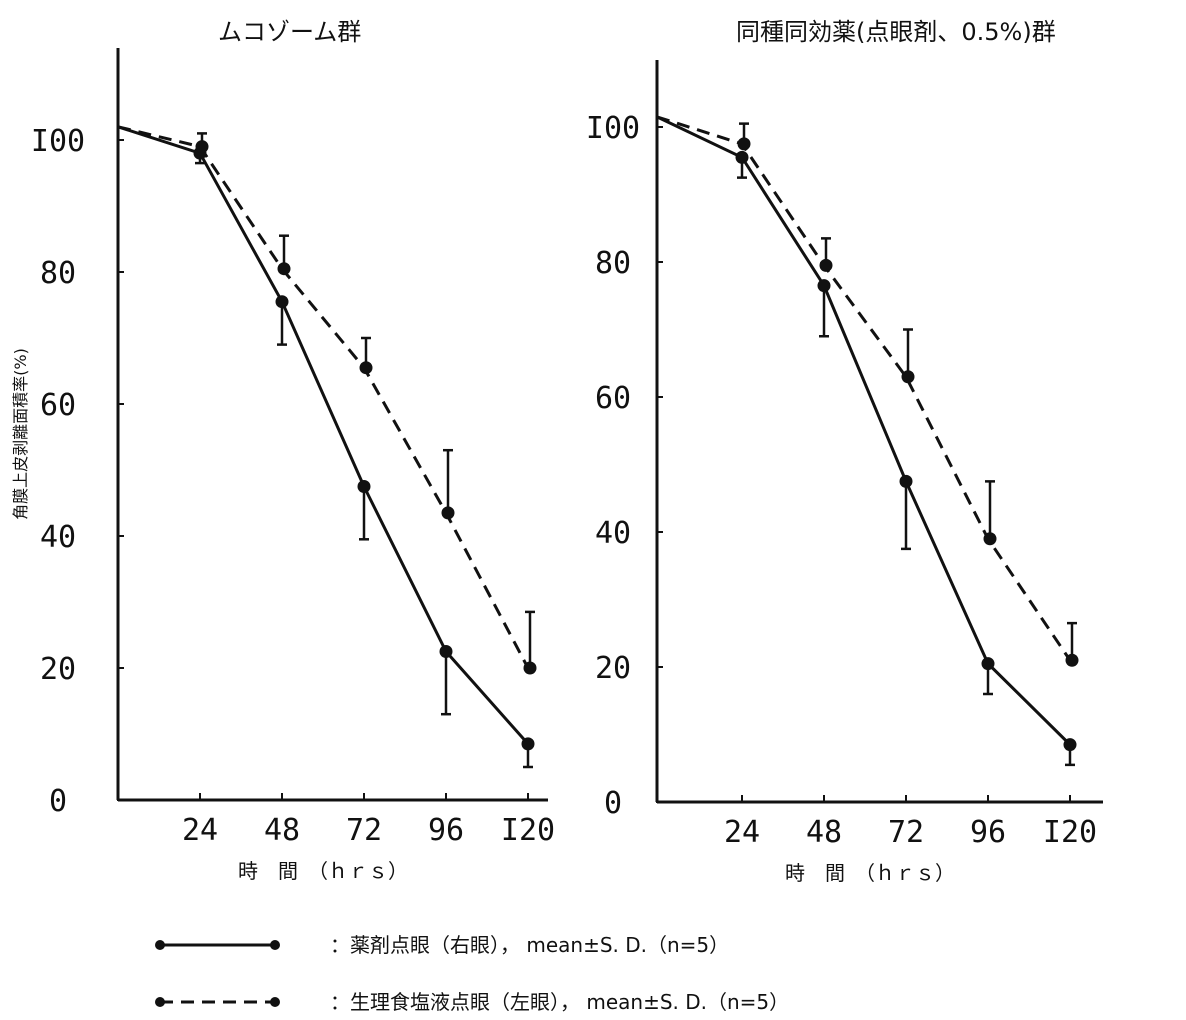  I want to click on p2-y-tick-label: 60, so click(613, 398).